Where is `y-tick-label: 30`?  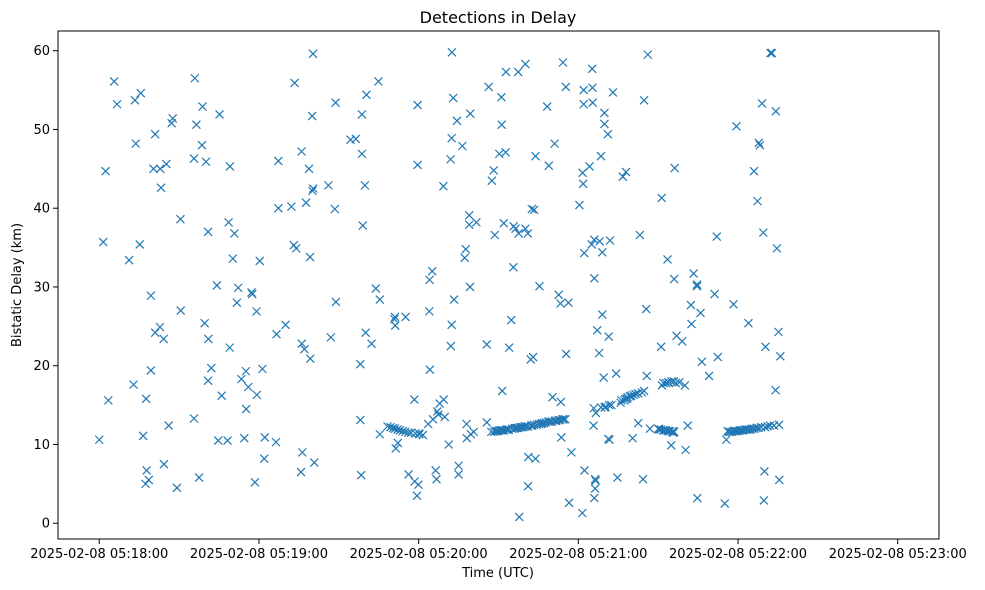 y-tick-label: 30 is located at coordinates (41, 287).